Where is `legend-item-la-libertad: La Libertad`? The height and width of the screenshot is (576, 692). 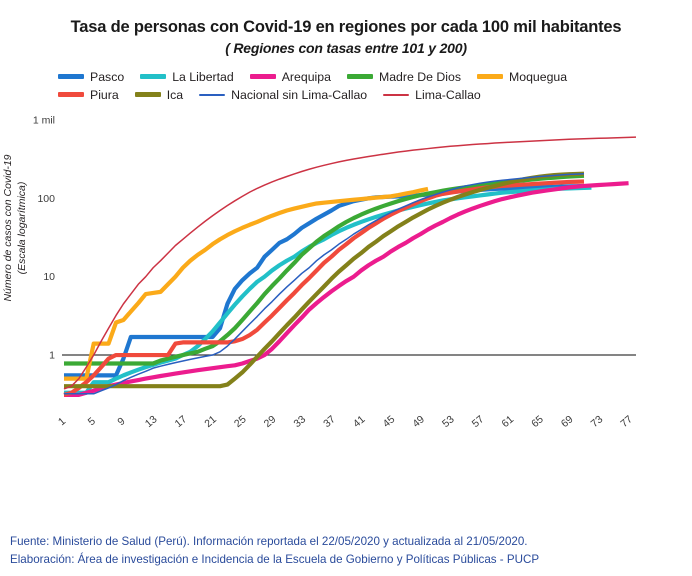
legend-item-la-libertad: La Libertad is located at coordinates (187, 77).